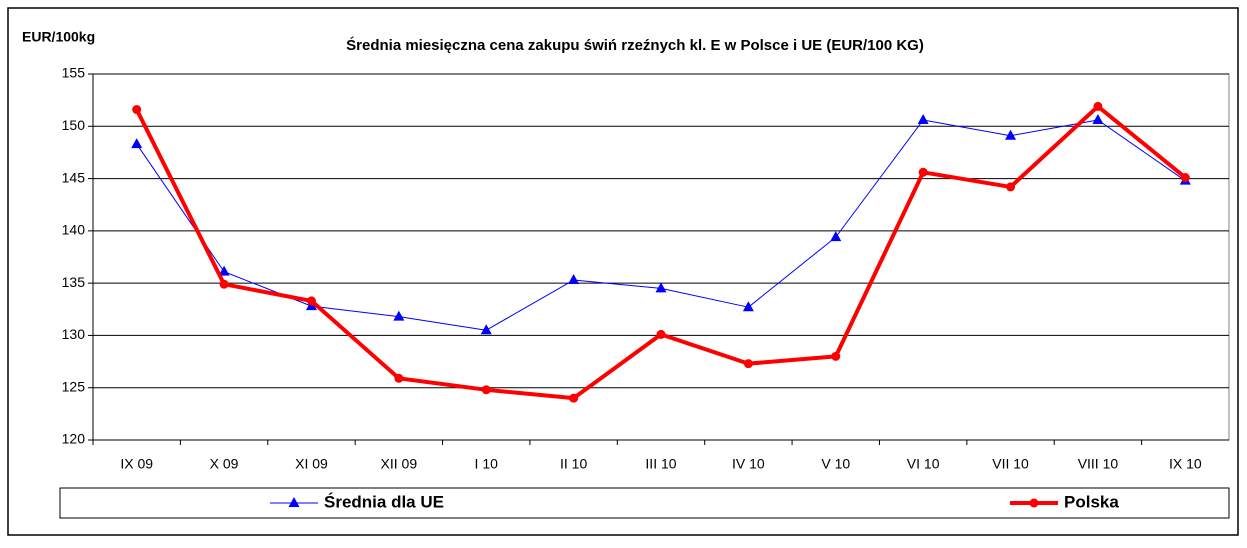  I want to click on y-tick-label: 145, so click(74, 177).